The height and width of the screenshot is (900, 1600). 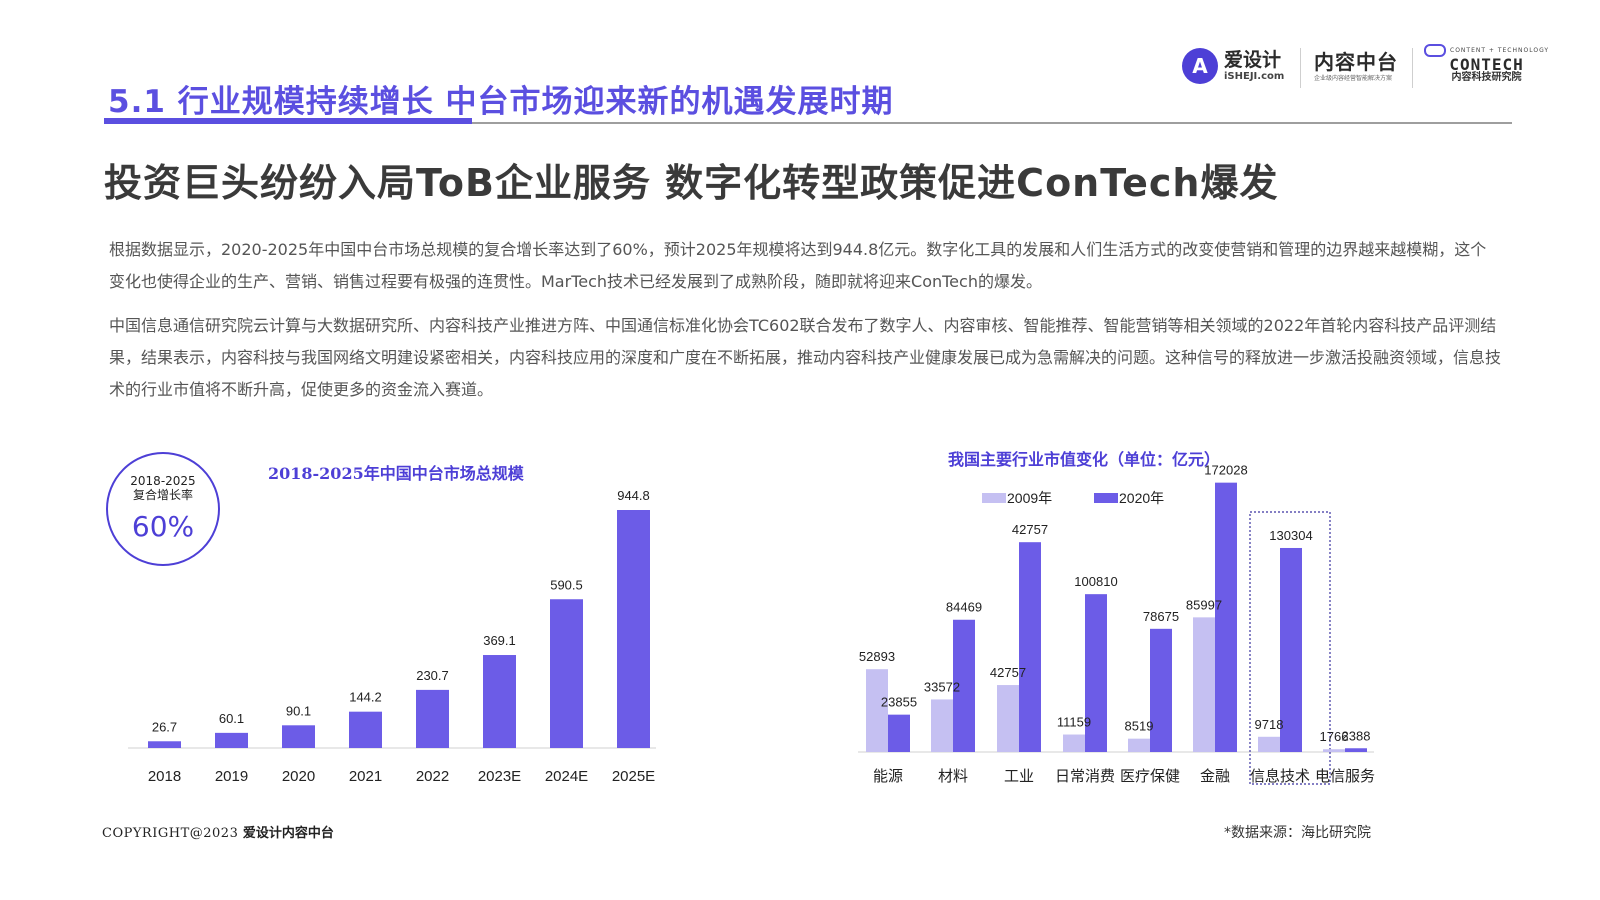 What do you see at coordinates (298, 776) in the screenshot?
I see `market-x-tick: 2020` at bounding box center [298, 776].